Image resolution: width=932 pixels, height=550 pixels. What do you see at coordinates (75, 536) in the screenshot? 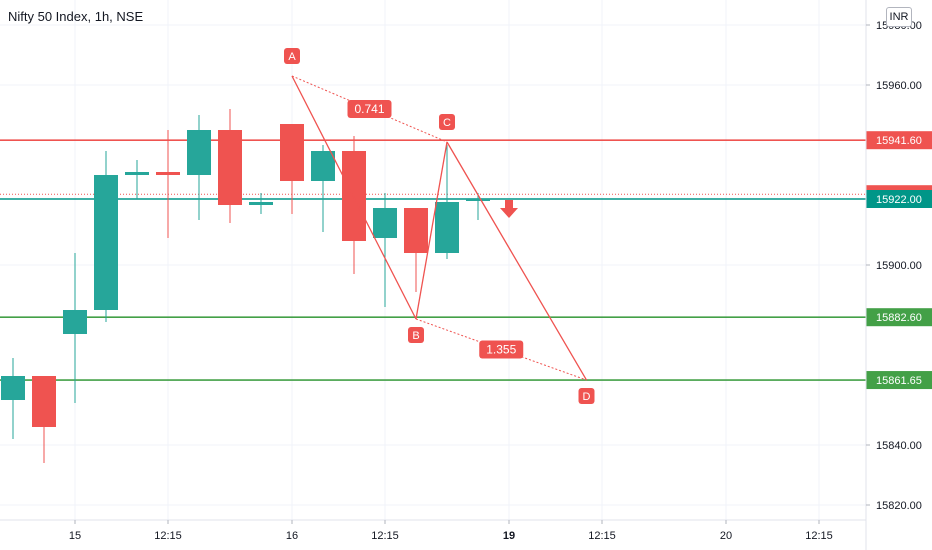
I see `time-tick-label: 15` at bounding box center [75, 536].